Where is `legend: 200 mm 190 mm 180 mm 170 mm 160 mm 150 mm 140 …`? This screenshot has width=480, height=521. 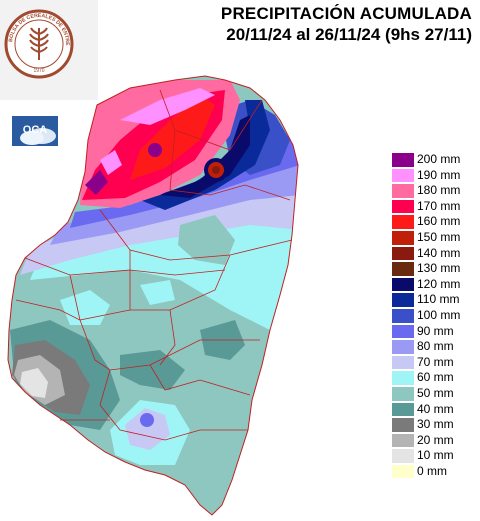
legend: 200 mm 190 mm 180 mm 170 mm 160 mm 150 mm 140 … is located at coordinates (436, 315).